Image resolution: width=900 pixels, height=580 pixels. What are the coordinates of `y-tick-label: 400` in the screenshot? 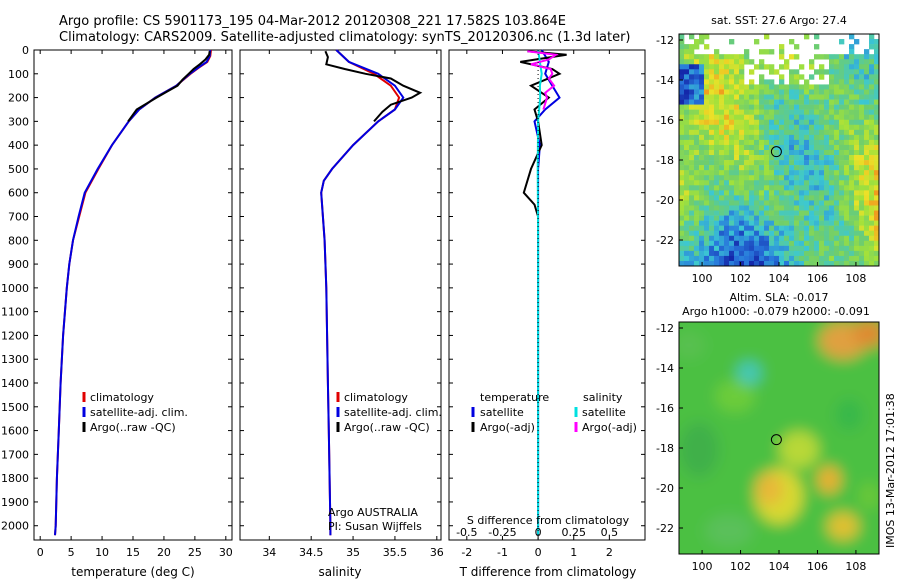 It's located at (18, 145).